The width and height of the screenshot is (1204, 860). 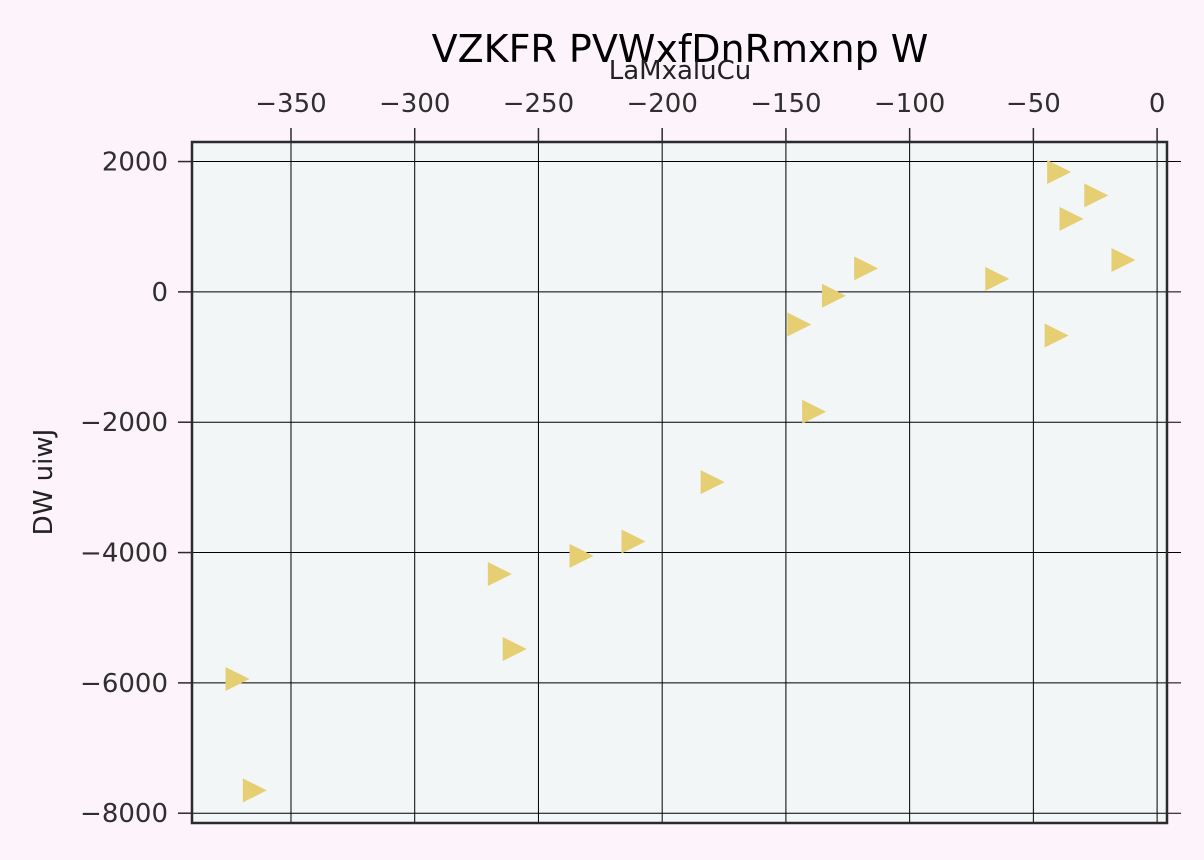 I want to click on x-tick-label: −250, so click(x=538, y=104).